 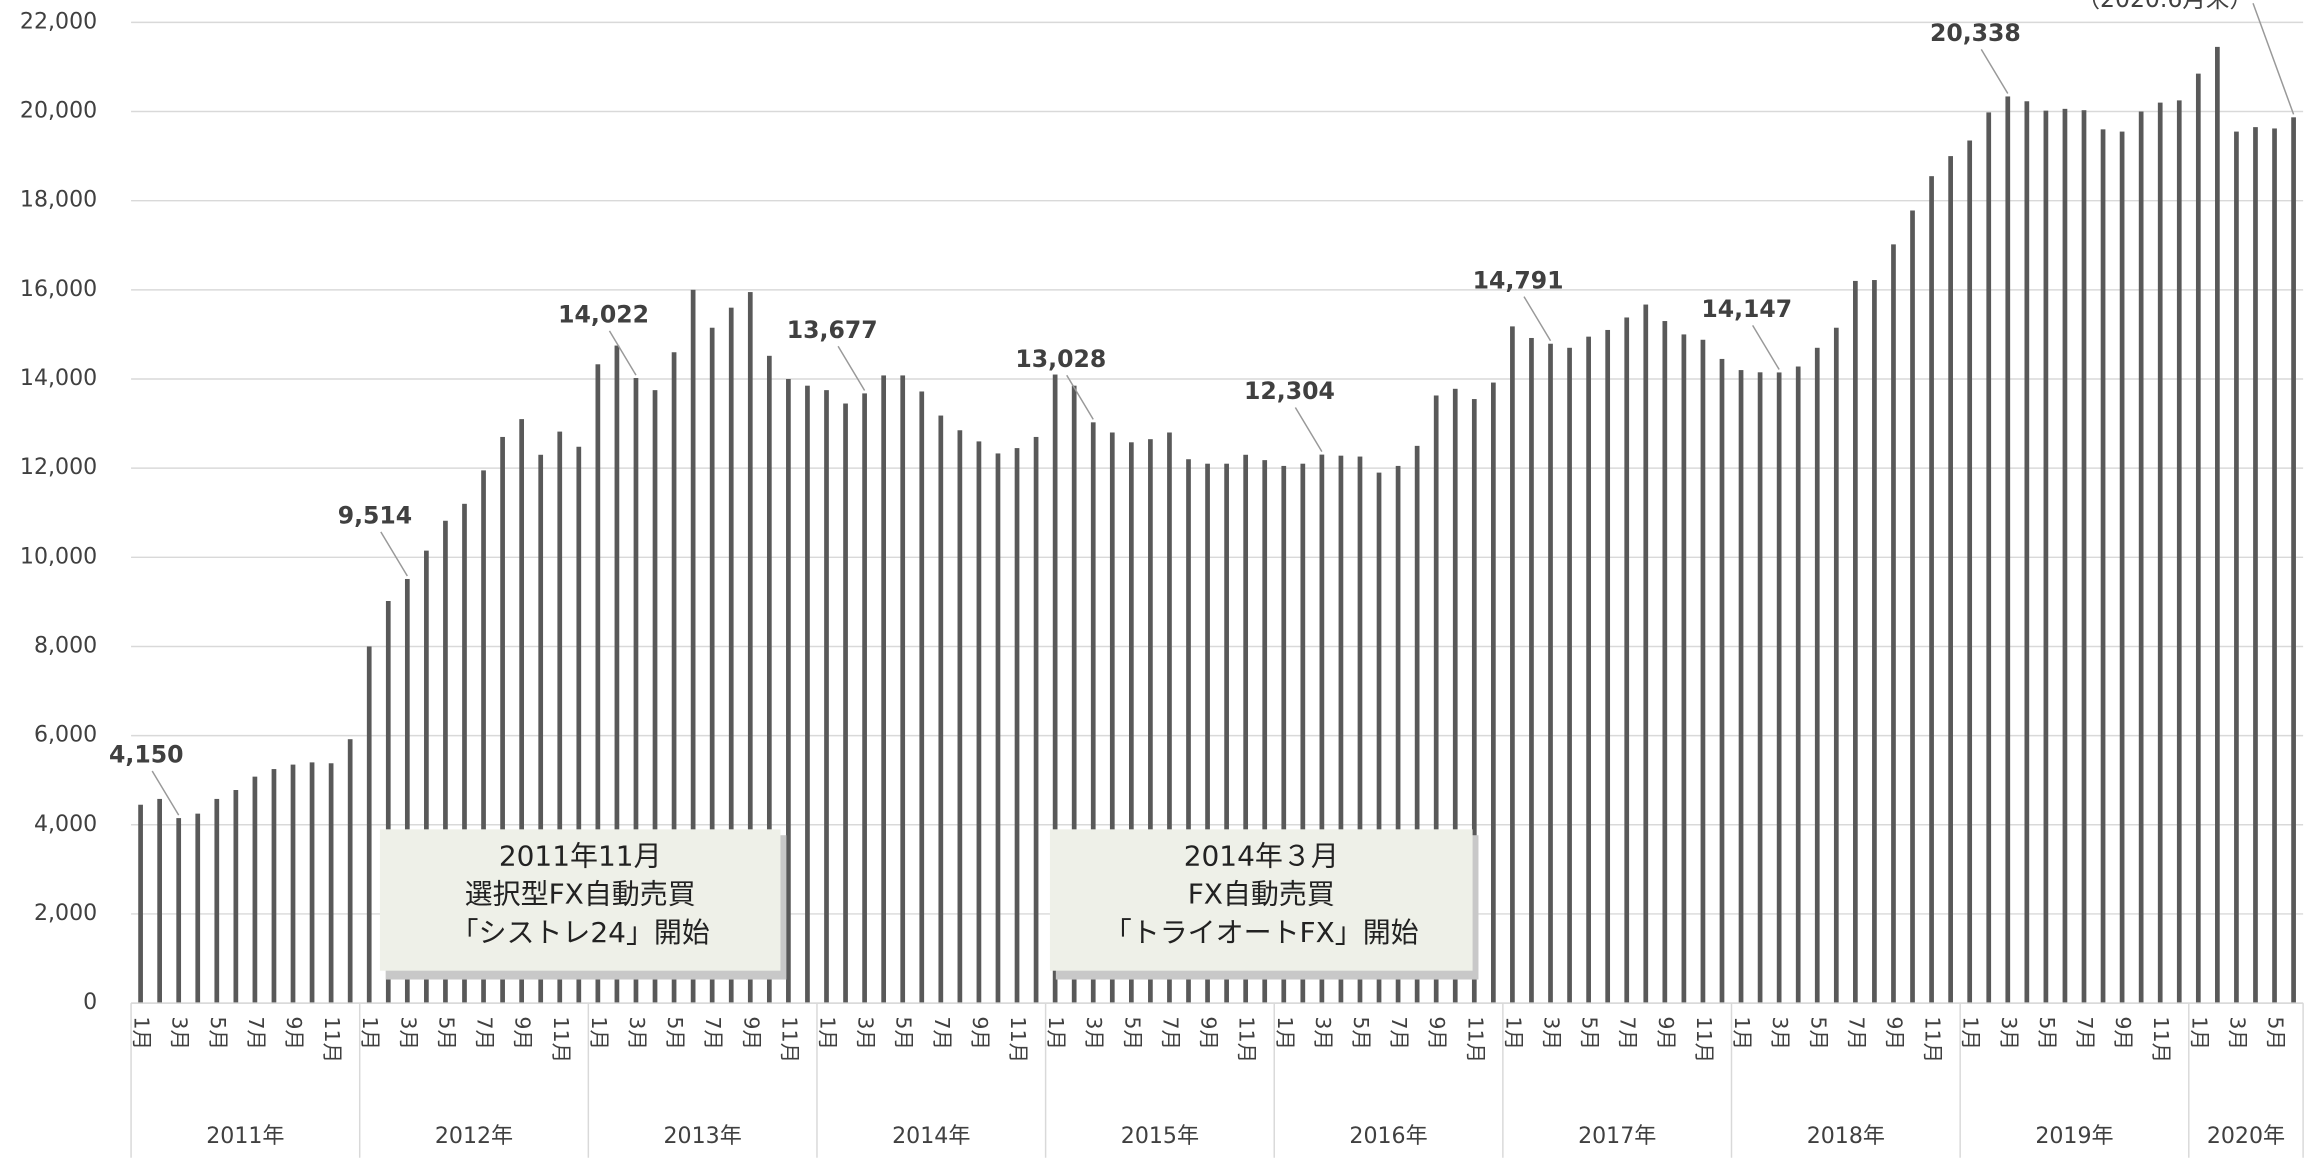 I want to click on note: （2020.6月末）, so click(x=2164, y=6).